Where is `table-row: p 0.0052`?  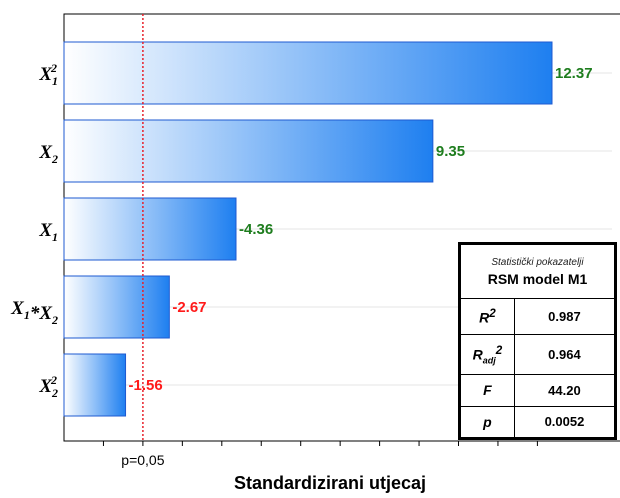
table-row: p 0.0052 is located at coordinates (538, 422).